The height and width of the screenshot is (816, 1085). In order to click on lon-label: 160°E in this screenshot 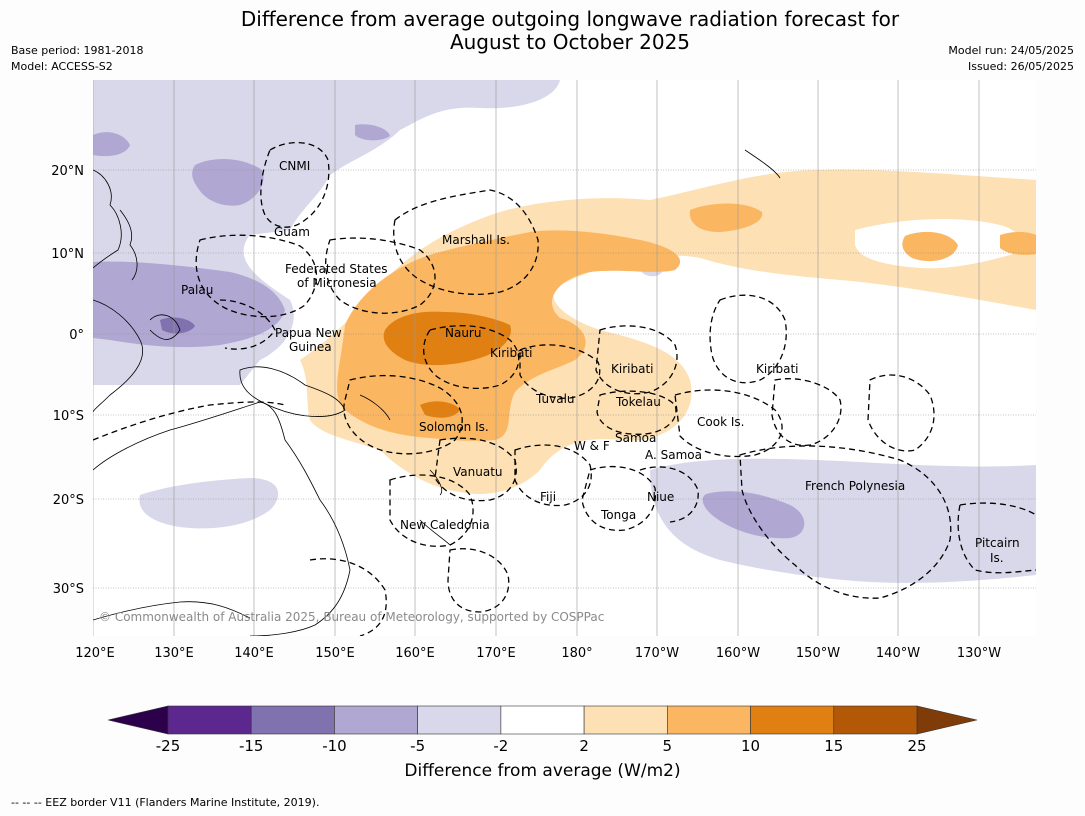, I will do `click(415, 653)`.